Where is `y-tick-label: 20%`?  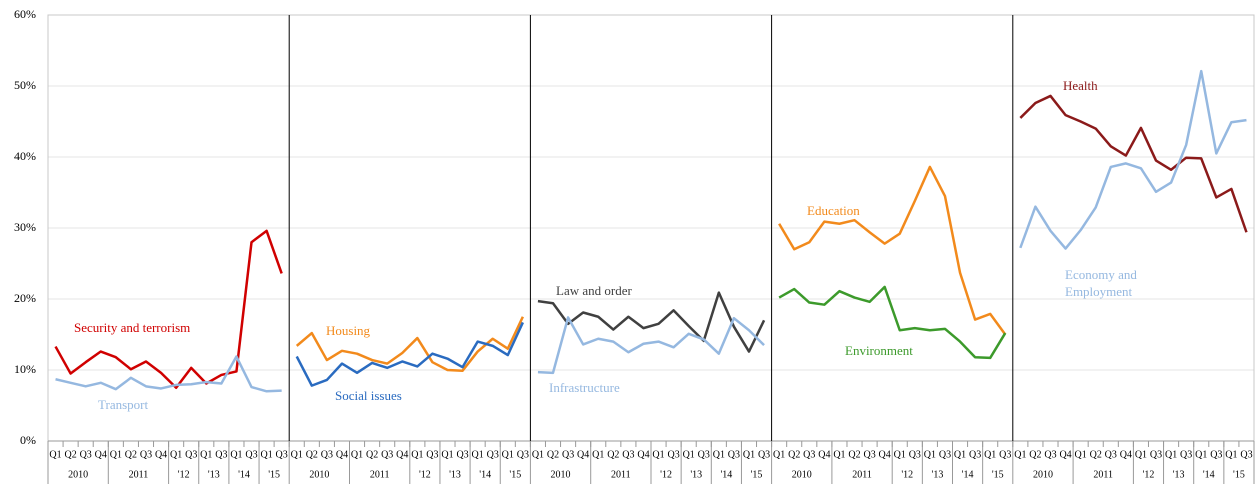 y-tick-label: 20% is located at coordinates (25, 298).